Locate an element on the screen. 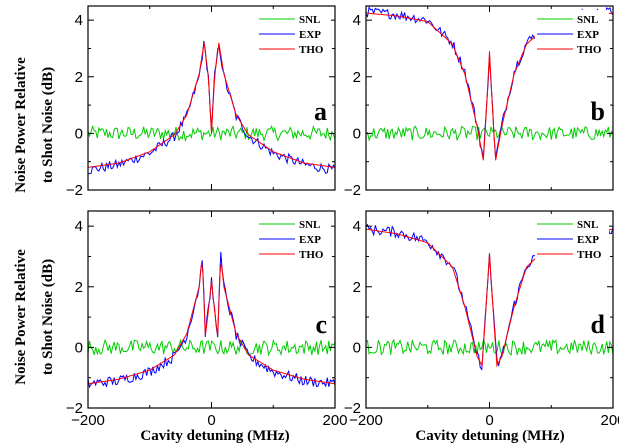  series-line-tho-c is located at coordinates (211, 323).